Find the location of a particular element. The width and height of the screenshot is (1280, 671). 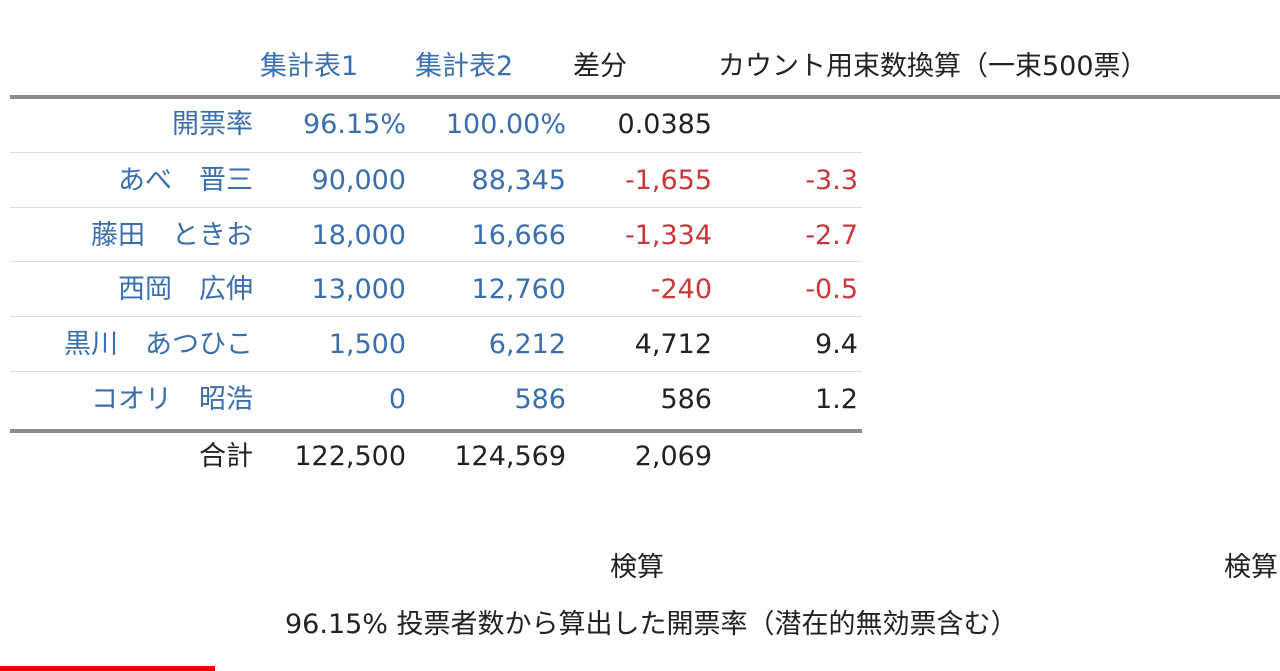

row-label: 開票率 is located at coordinates (212, 124).